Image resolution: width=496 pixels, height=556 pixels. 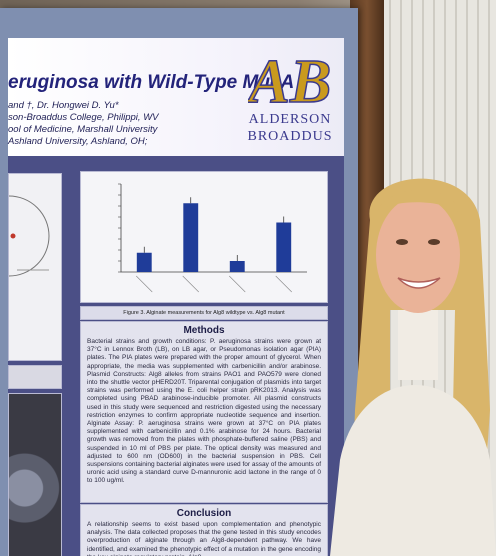 What do you see at coordinates (35, 474) in the screenshot?
I see `petri-dish-photo` at bounding box center [35, 474].